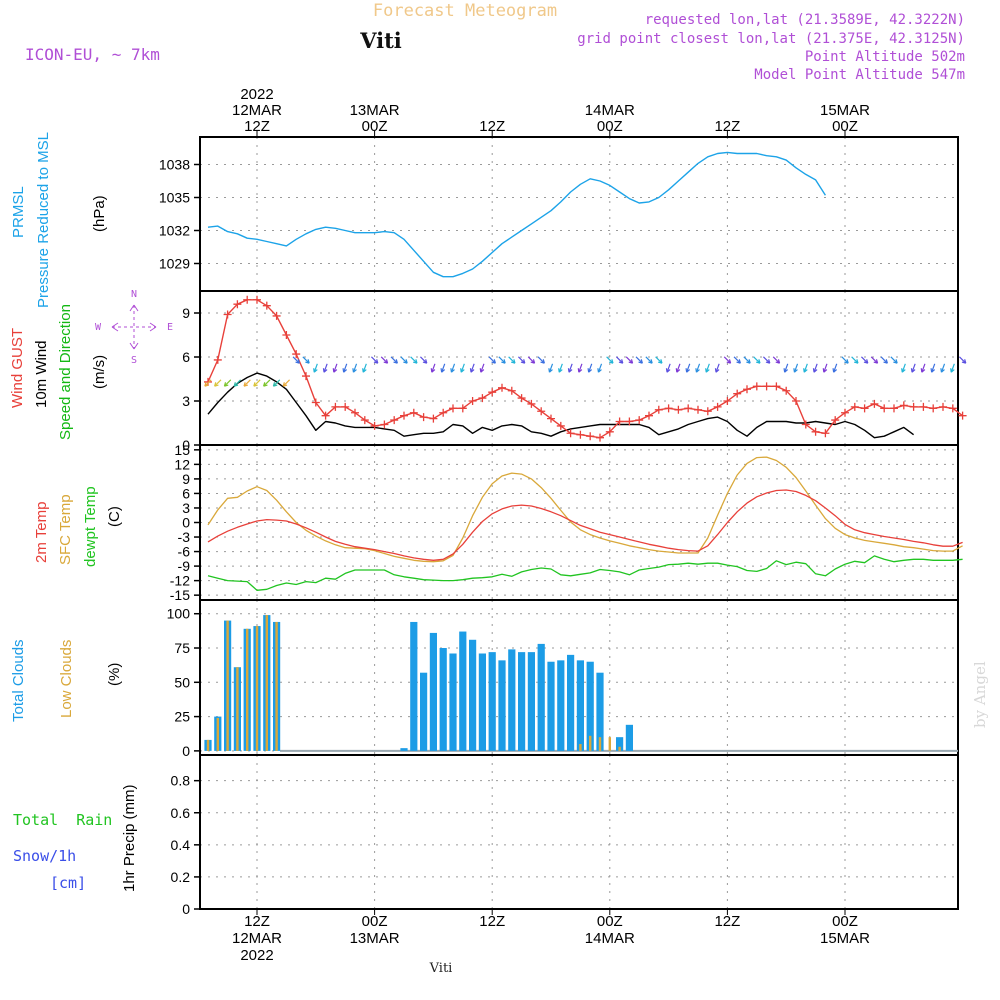 The height and width of the screenshot is (1000, 1000). I want to click on panel-0: 1029 1032 1035 1038, so click(559, 214).